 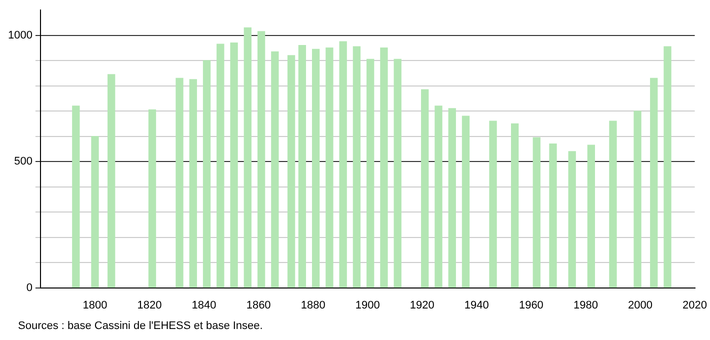 I want to click on x-tick-label: 1800, so click(x=95, y=305).